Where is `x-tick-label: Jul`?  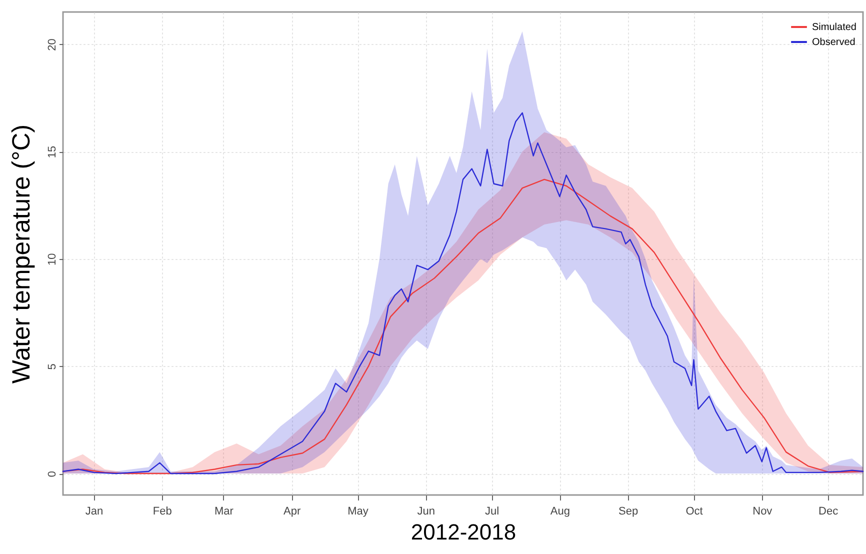
x-tick-label: Jul is located at coordinates (492, 512).